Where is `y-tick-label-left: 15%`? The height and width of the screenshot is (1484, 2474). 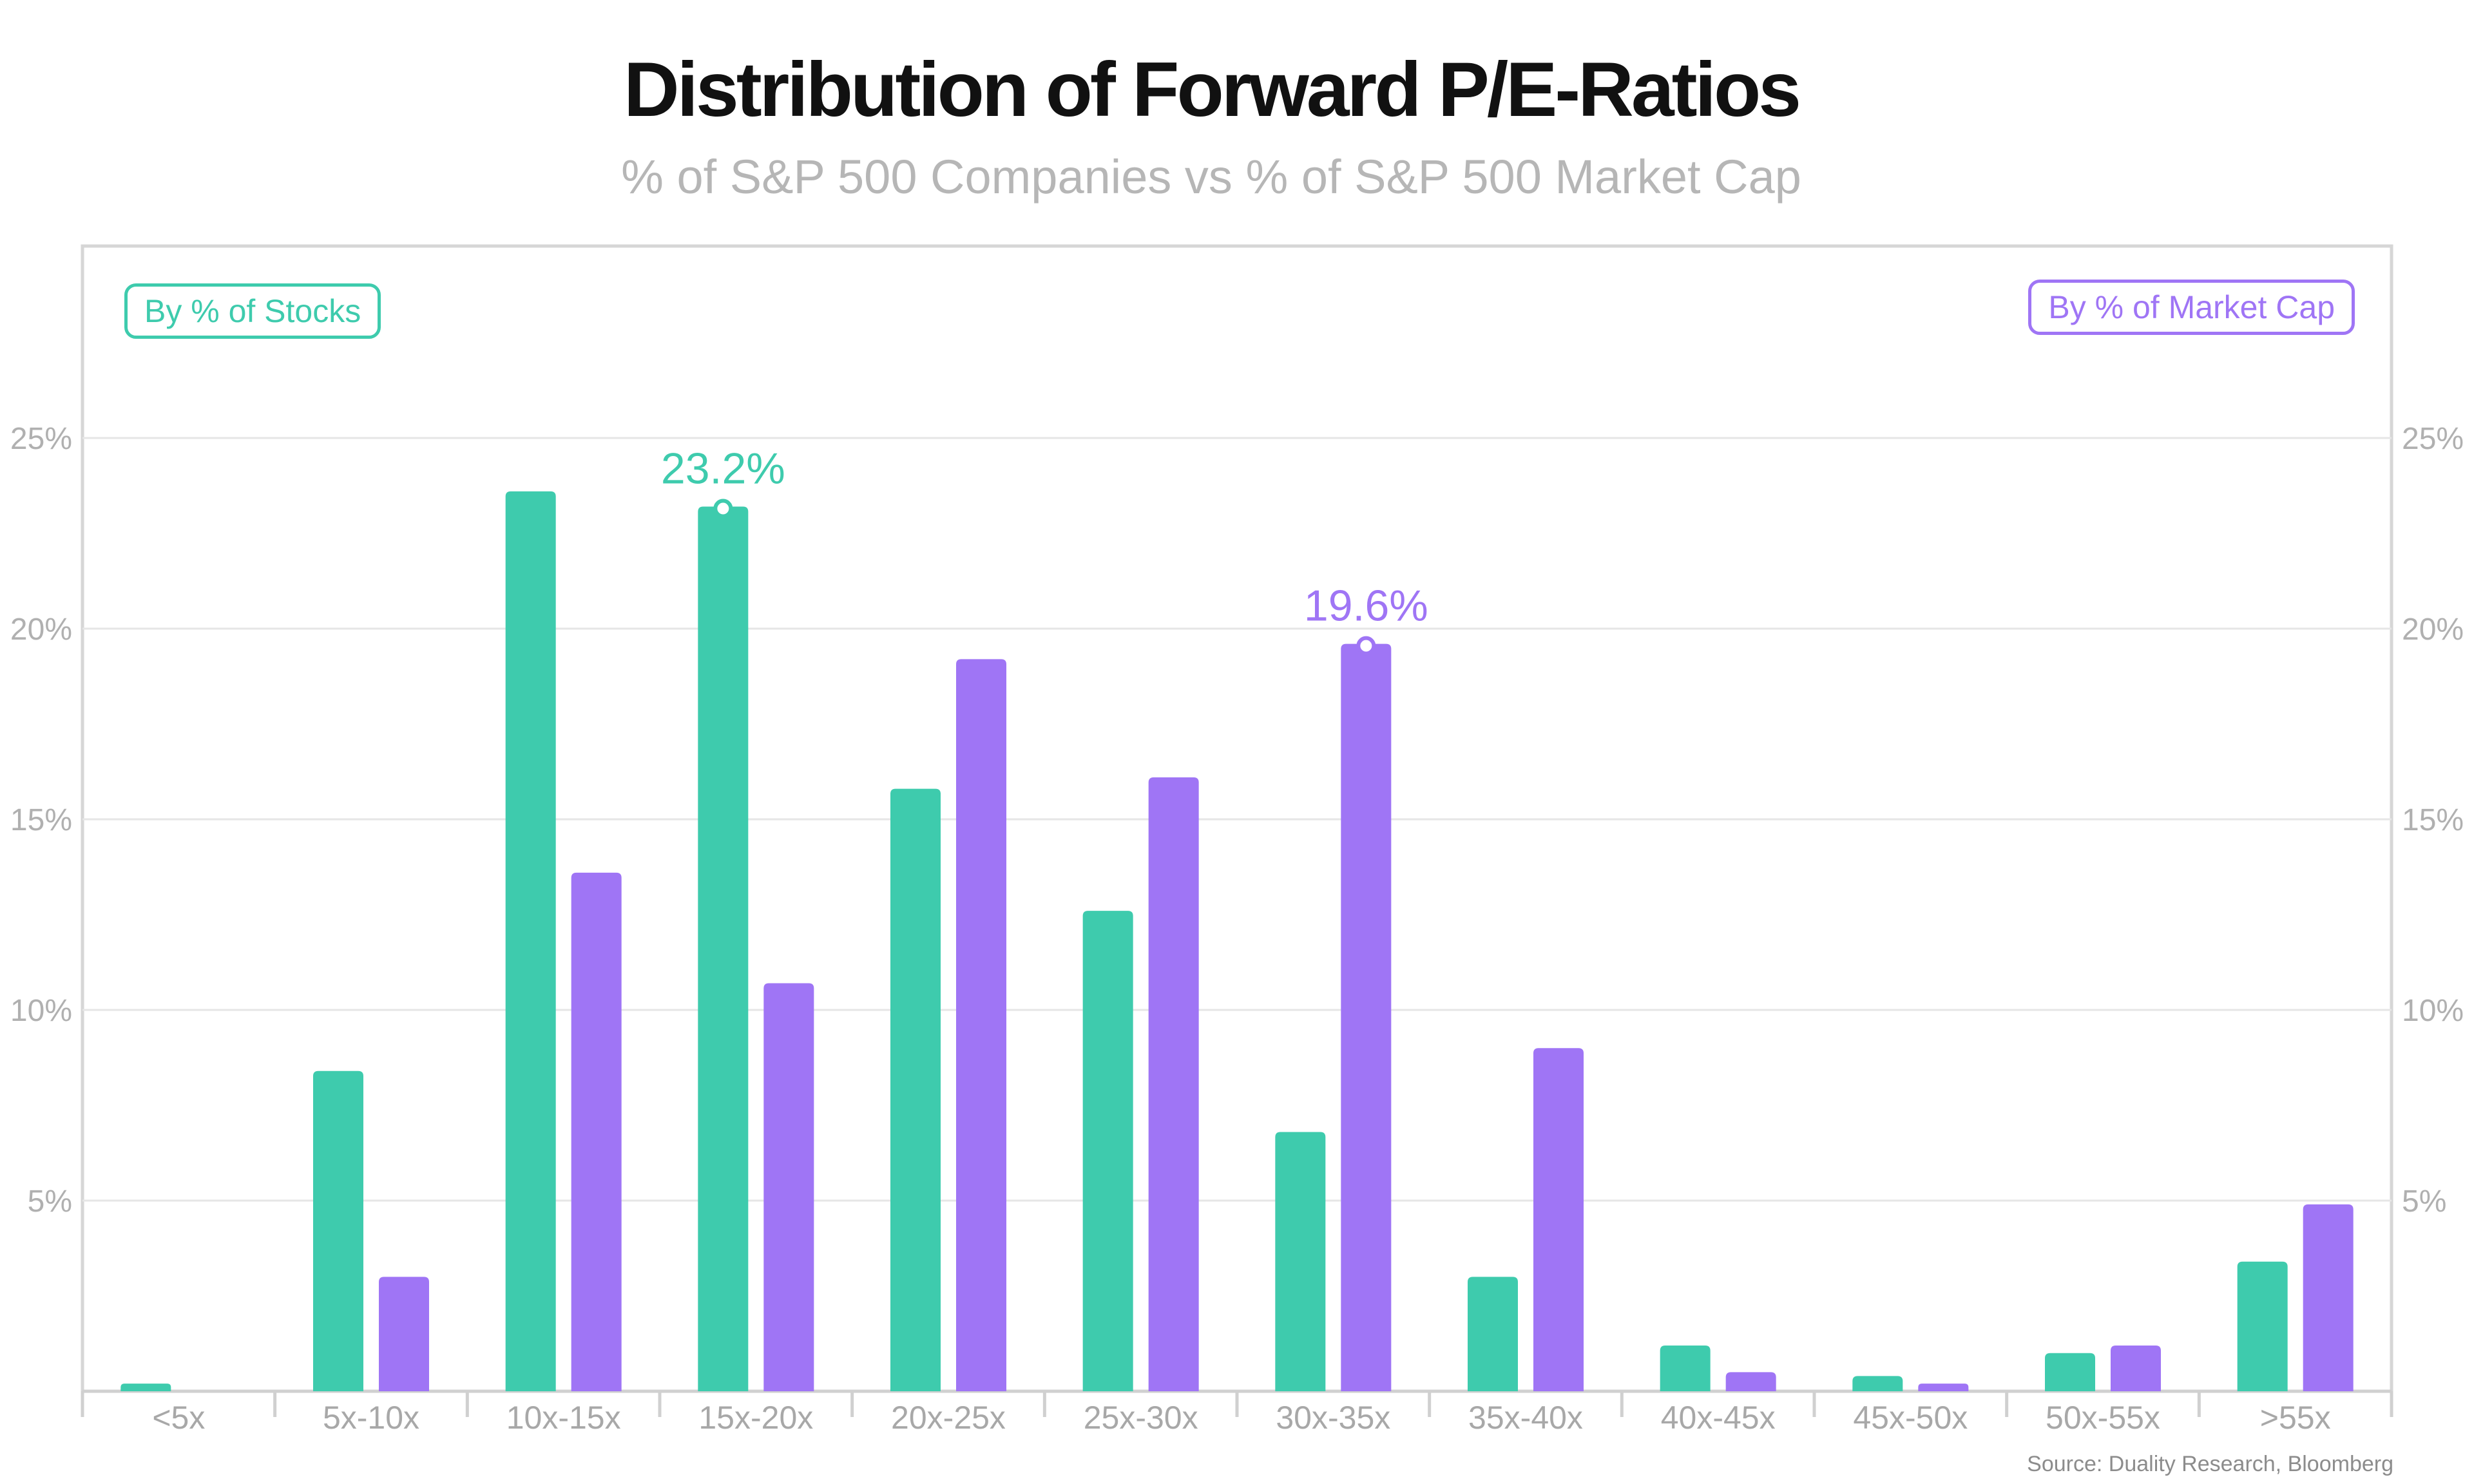 y-tick-label-left: 15% is located at coordinates (41, 820).